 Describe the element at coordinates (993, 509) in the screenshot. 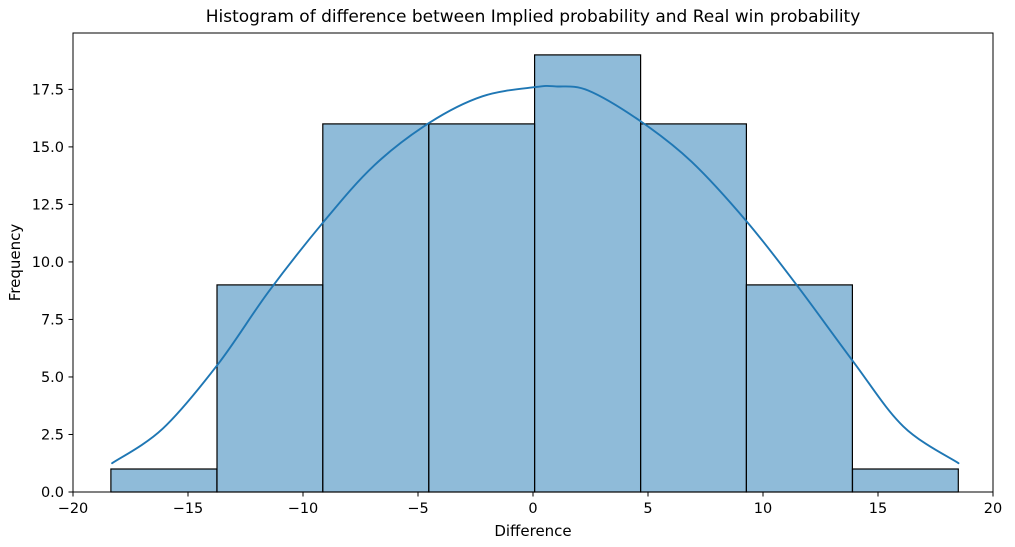

I see `x-tick-label: 20` at that location.